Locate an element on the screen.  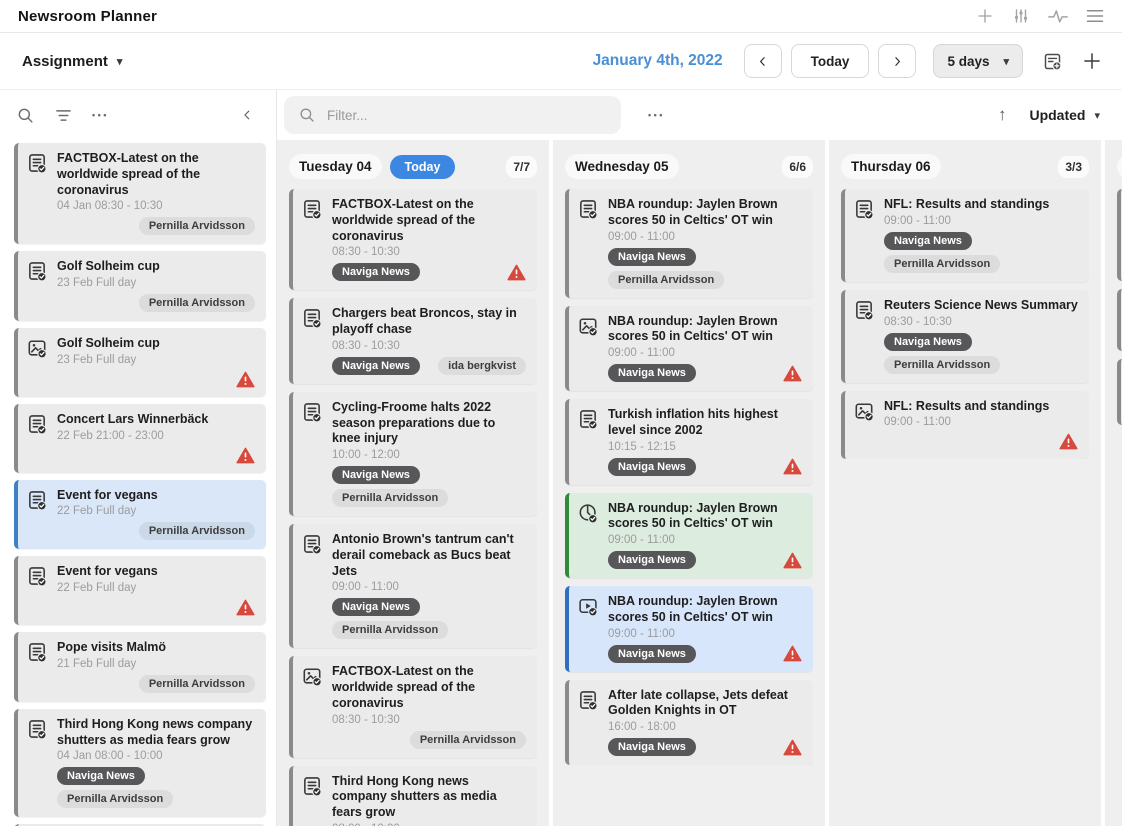
collapse-sidebar-icon is located at coordinates (247, 115).